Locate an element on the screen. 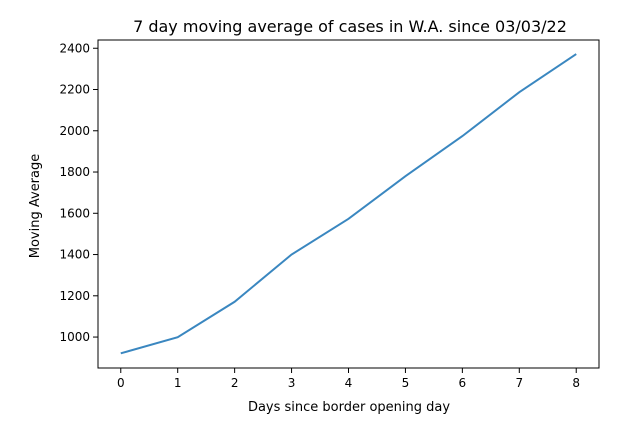 This screenshot has width=634, height=423. x-tick-label: 8 is located at coordinates (576, 383).